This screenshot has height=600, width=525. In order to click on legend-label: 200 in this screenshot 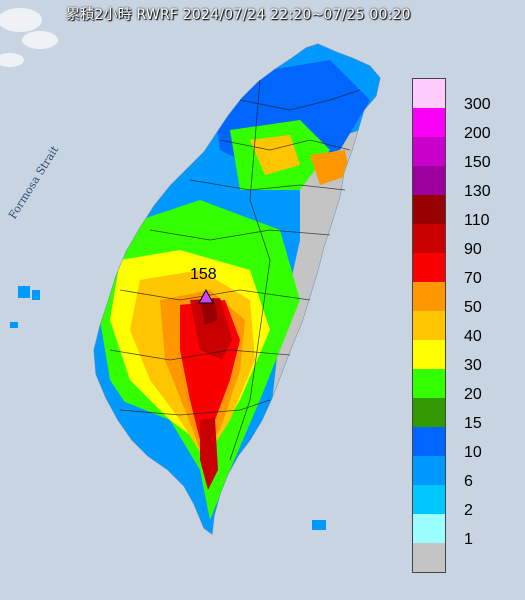, I will do `click(477, 133)`.